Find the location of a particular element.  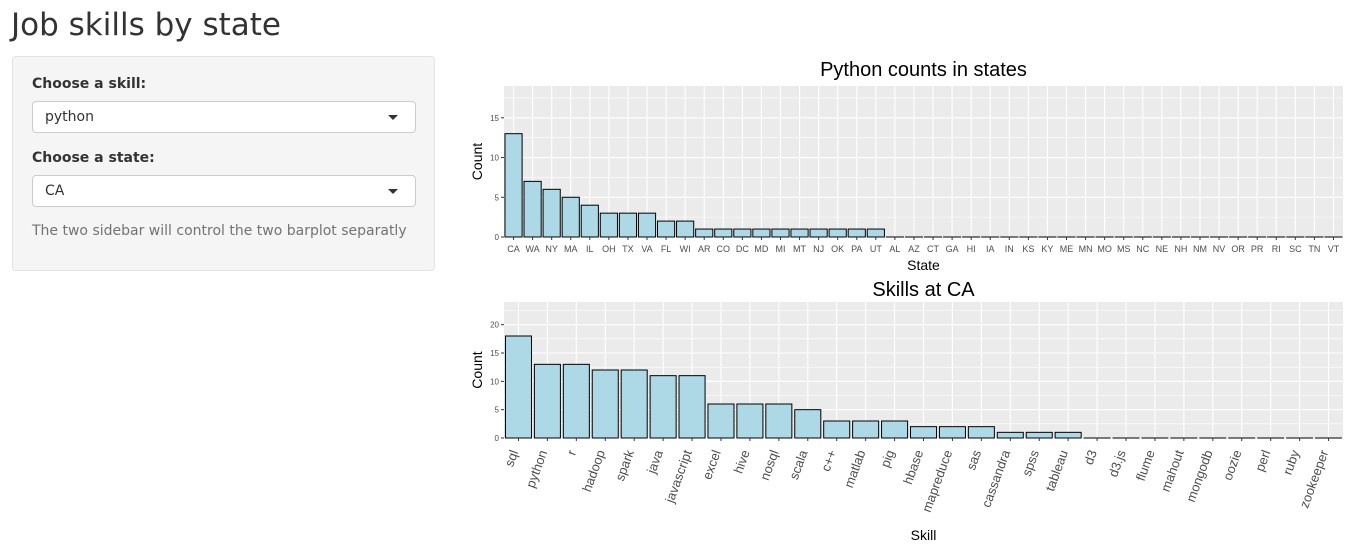

bar-matlab is located at coordinates (866, 429).